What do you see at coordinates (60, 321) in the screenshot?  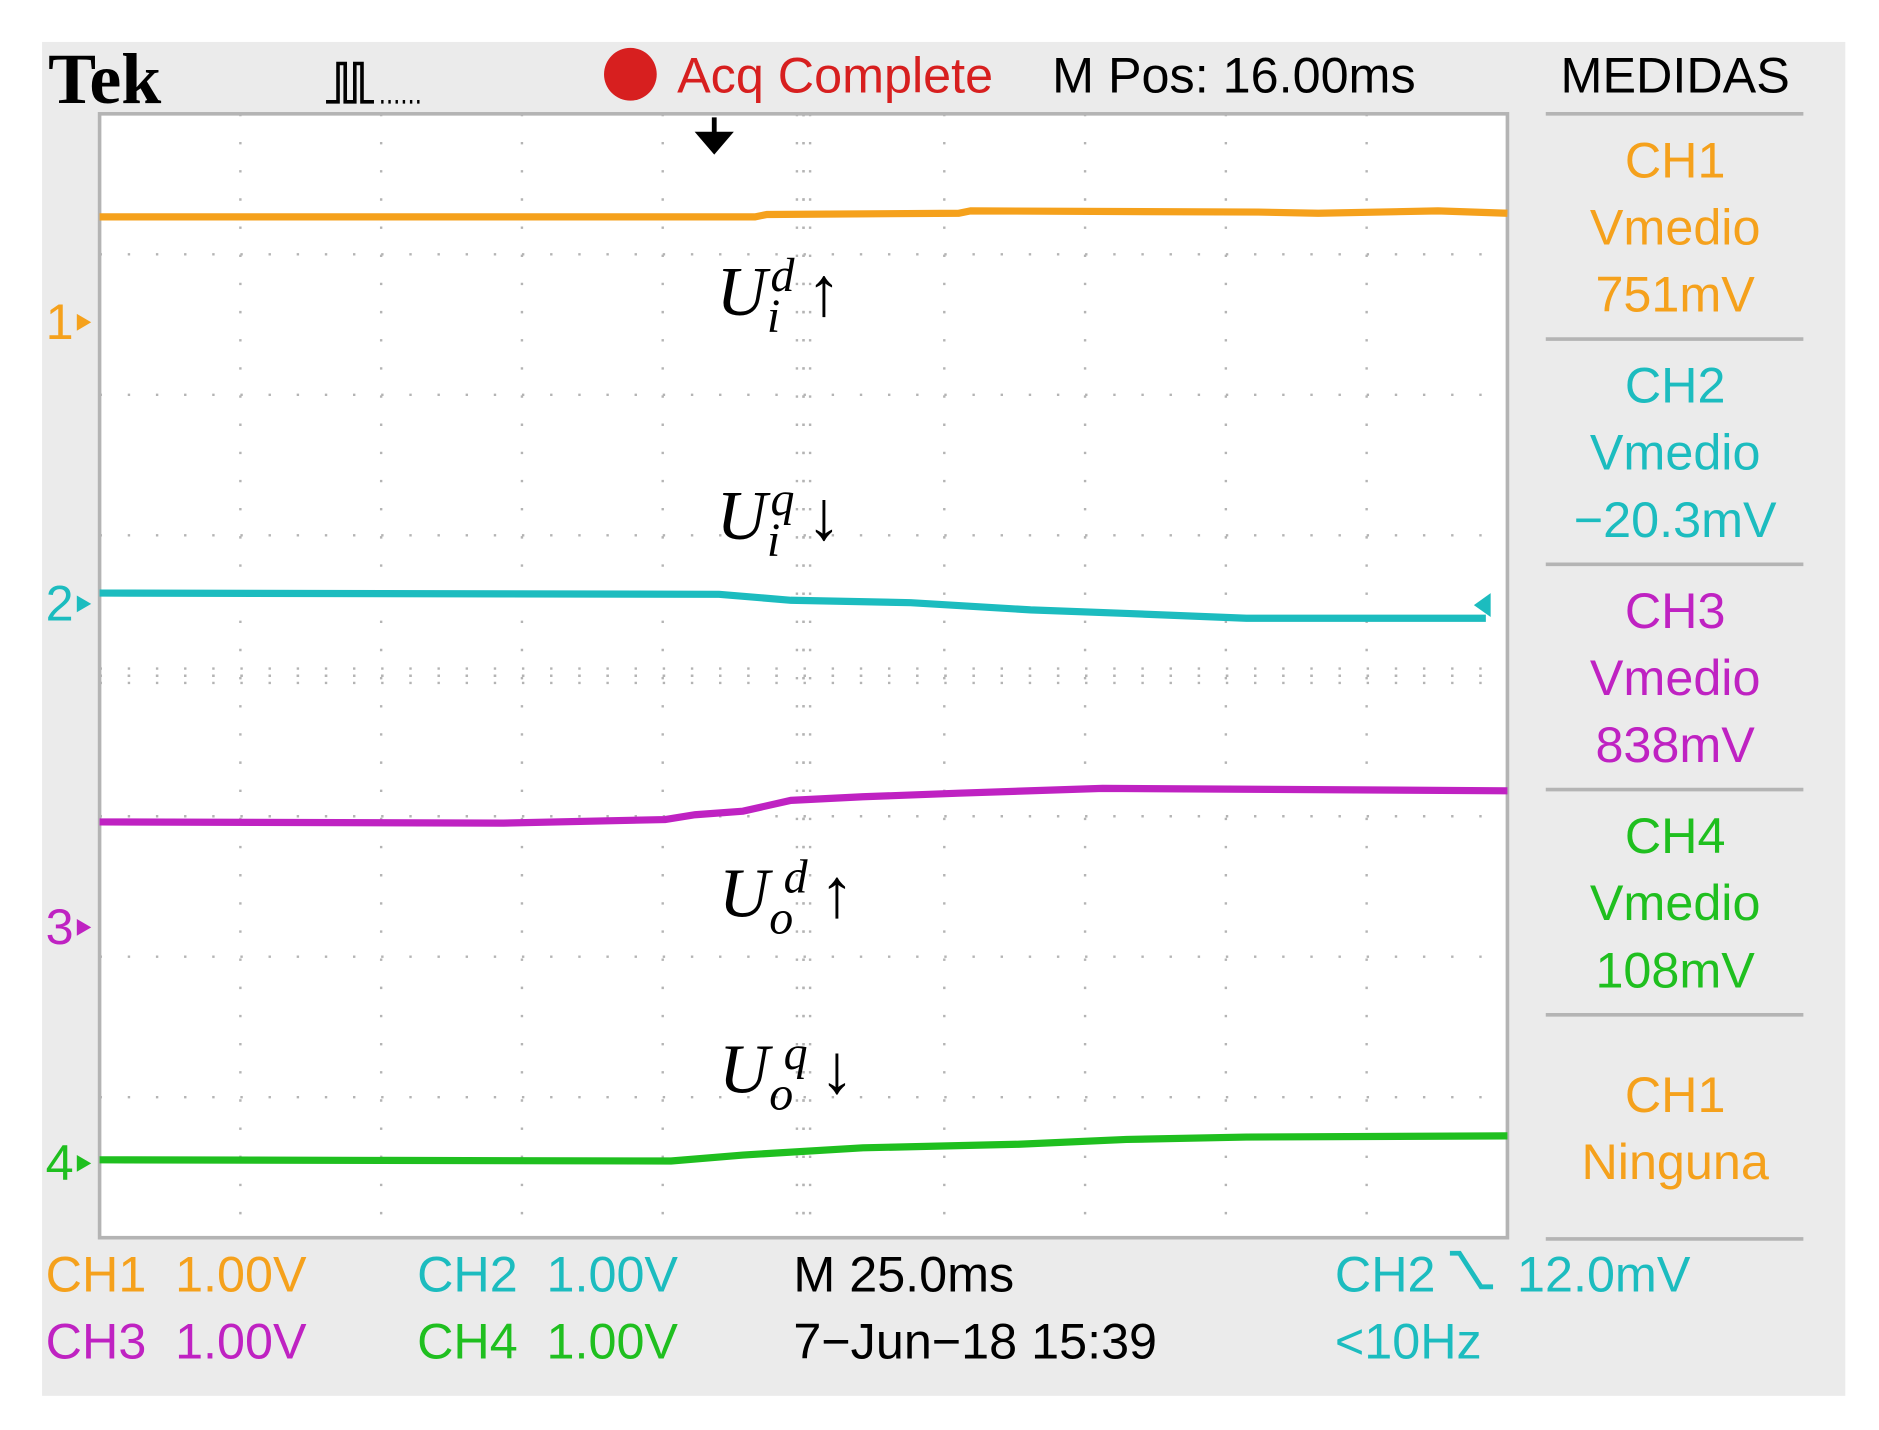 I see `channel-marker: 1` at bounding box center [60, 321].